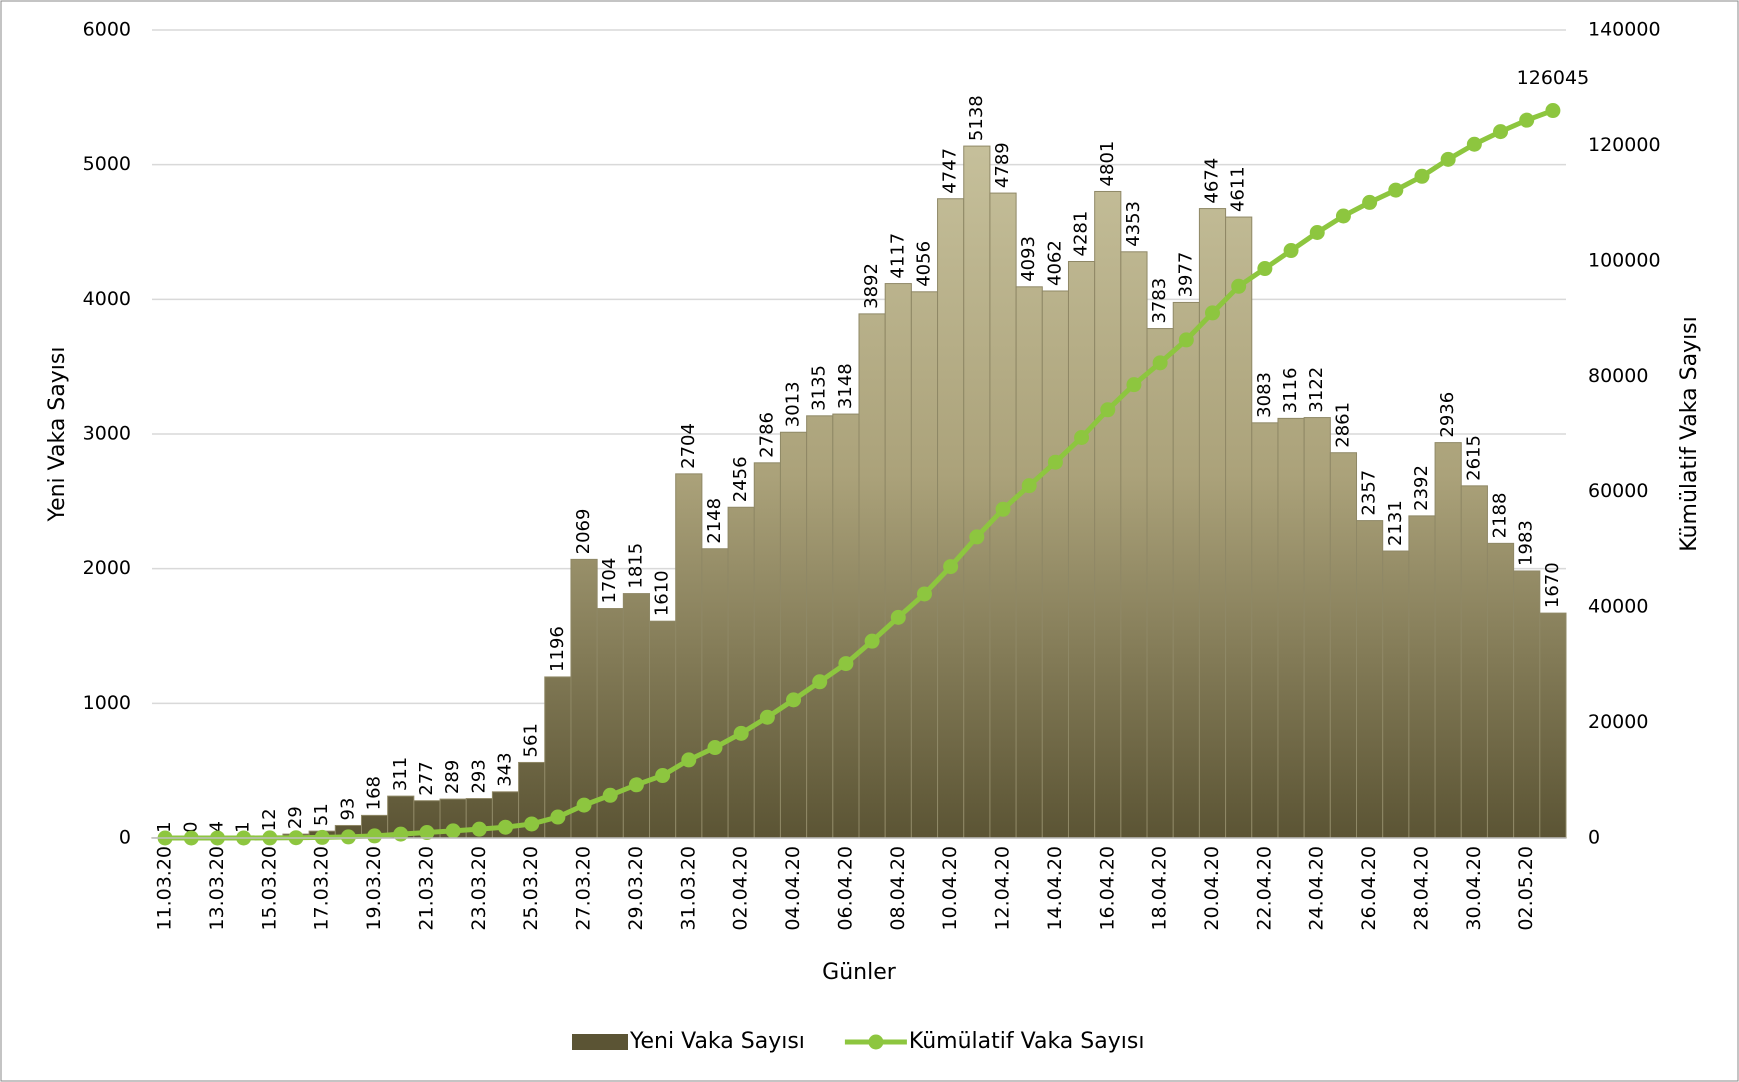 Image resolution: width=1739 pixels, height=1082 pixels. Describe the element at coordinates (1342, 425) in the screenshot. I see `bar-value-label: 2861` at that location.